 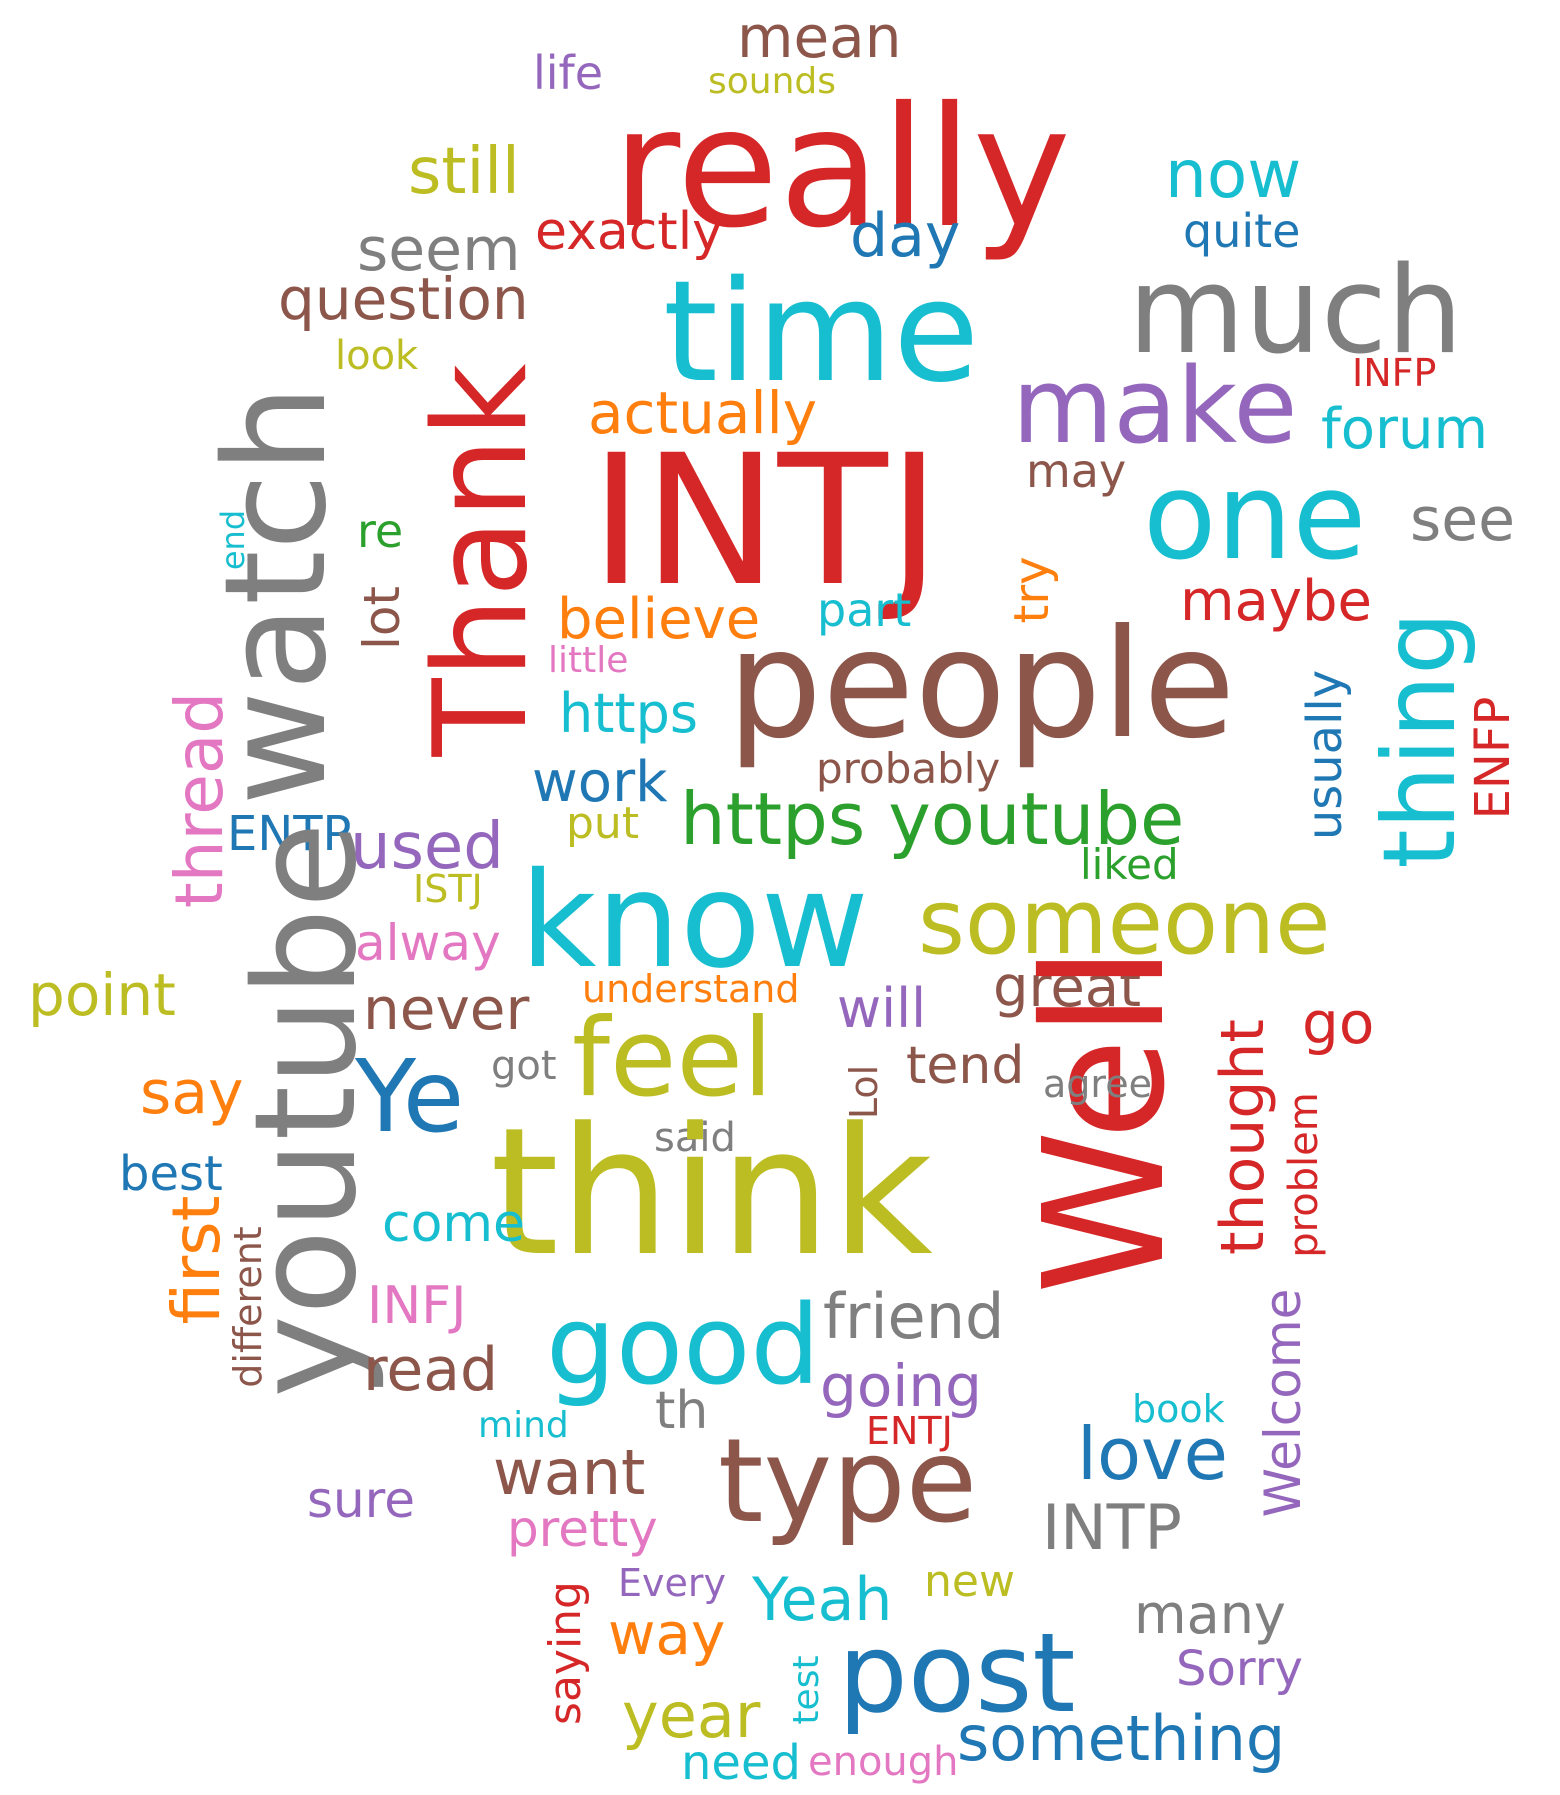 What do you see at coordinates (377, 356) in the screenshot?
I see `word-look: look` at bounding box center [377, 356].